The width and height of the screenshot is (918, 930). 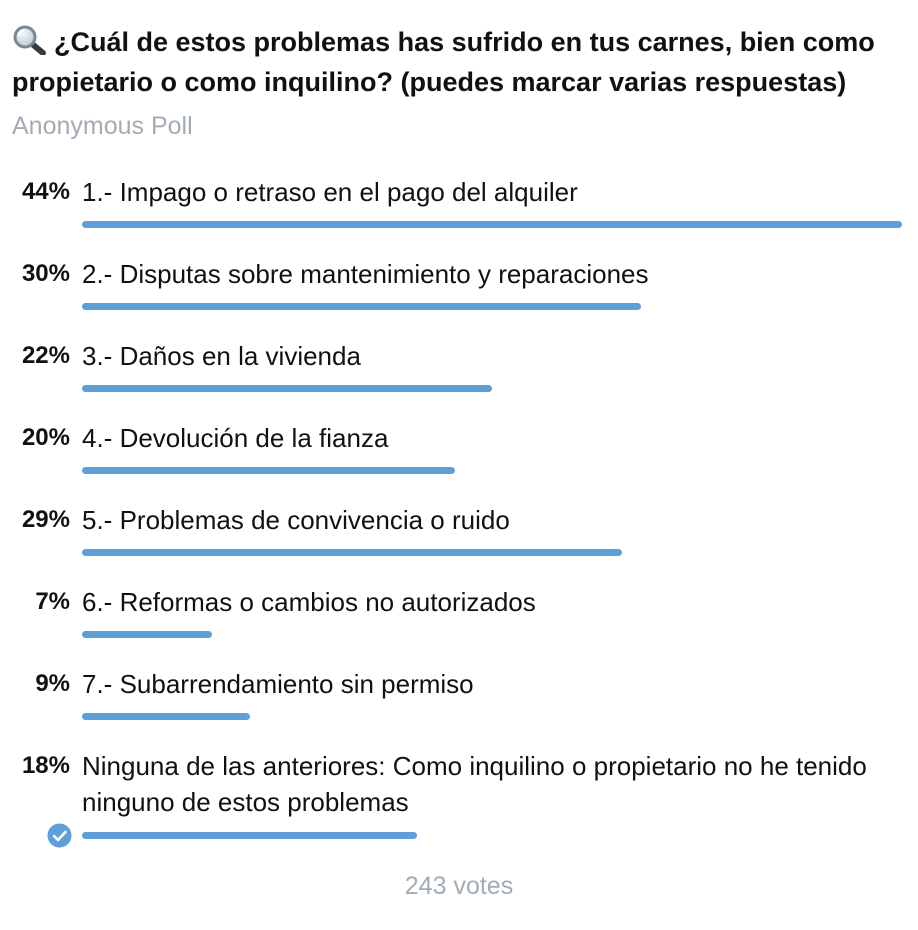 What do you see at coordinates (45, 765) in the screenshot?
I see `option-percent: 18%` at bounding box center [45, 765].